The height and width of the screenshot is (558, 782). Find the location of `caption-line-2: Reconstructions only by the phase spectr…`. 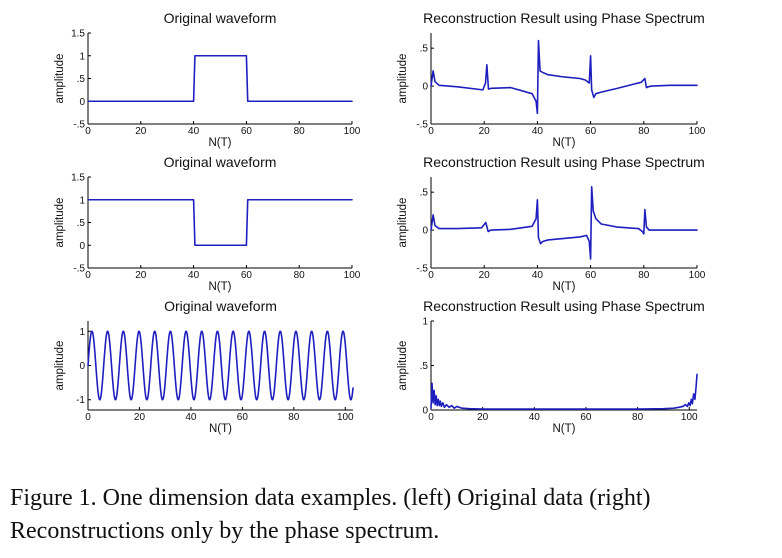

caption-line-2: Reconstructions only by the phase spectr… is located at coordinates (225, 531).